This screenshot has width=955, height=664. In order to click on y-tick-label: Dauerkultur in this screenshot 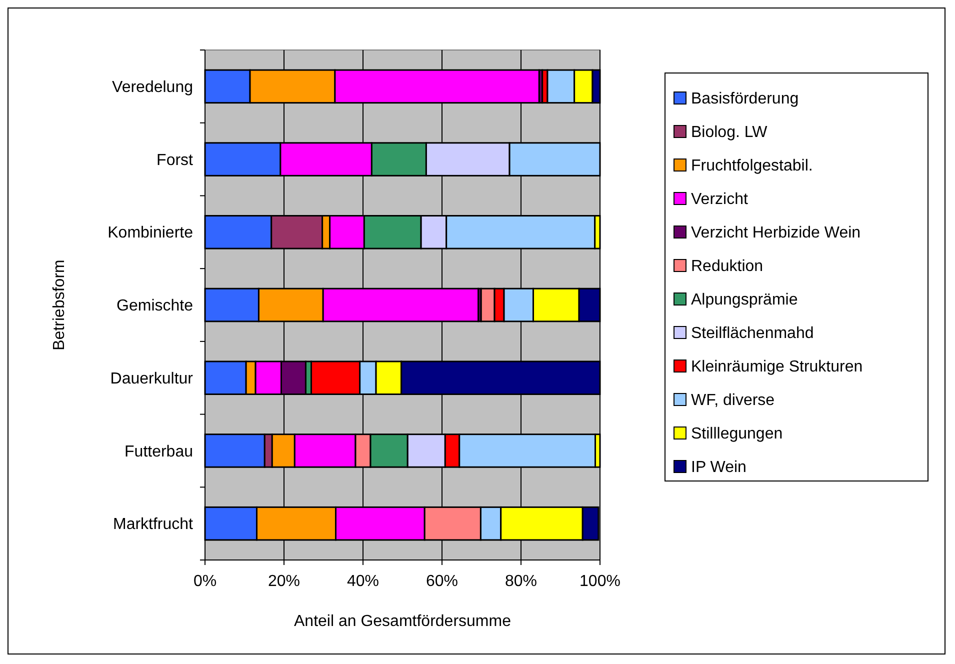, I will do `click(152, 379)`.